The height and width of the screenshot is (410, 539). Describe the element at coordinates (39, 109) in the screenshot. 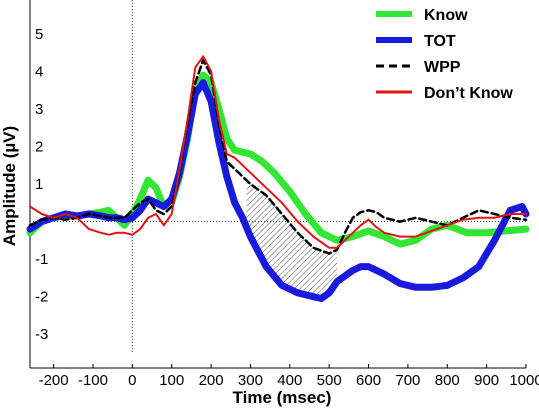

I see `y-tick-label: 3` at that location.